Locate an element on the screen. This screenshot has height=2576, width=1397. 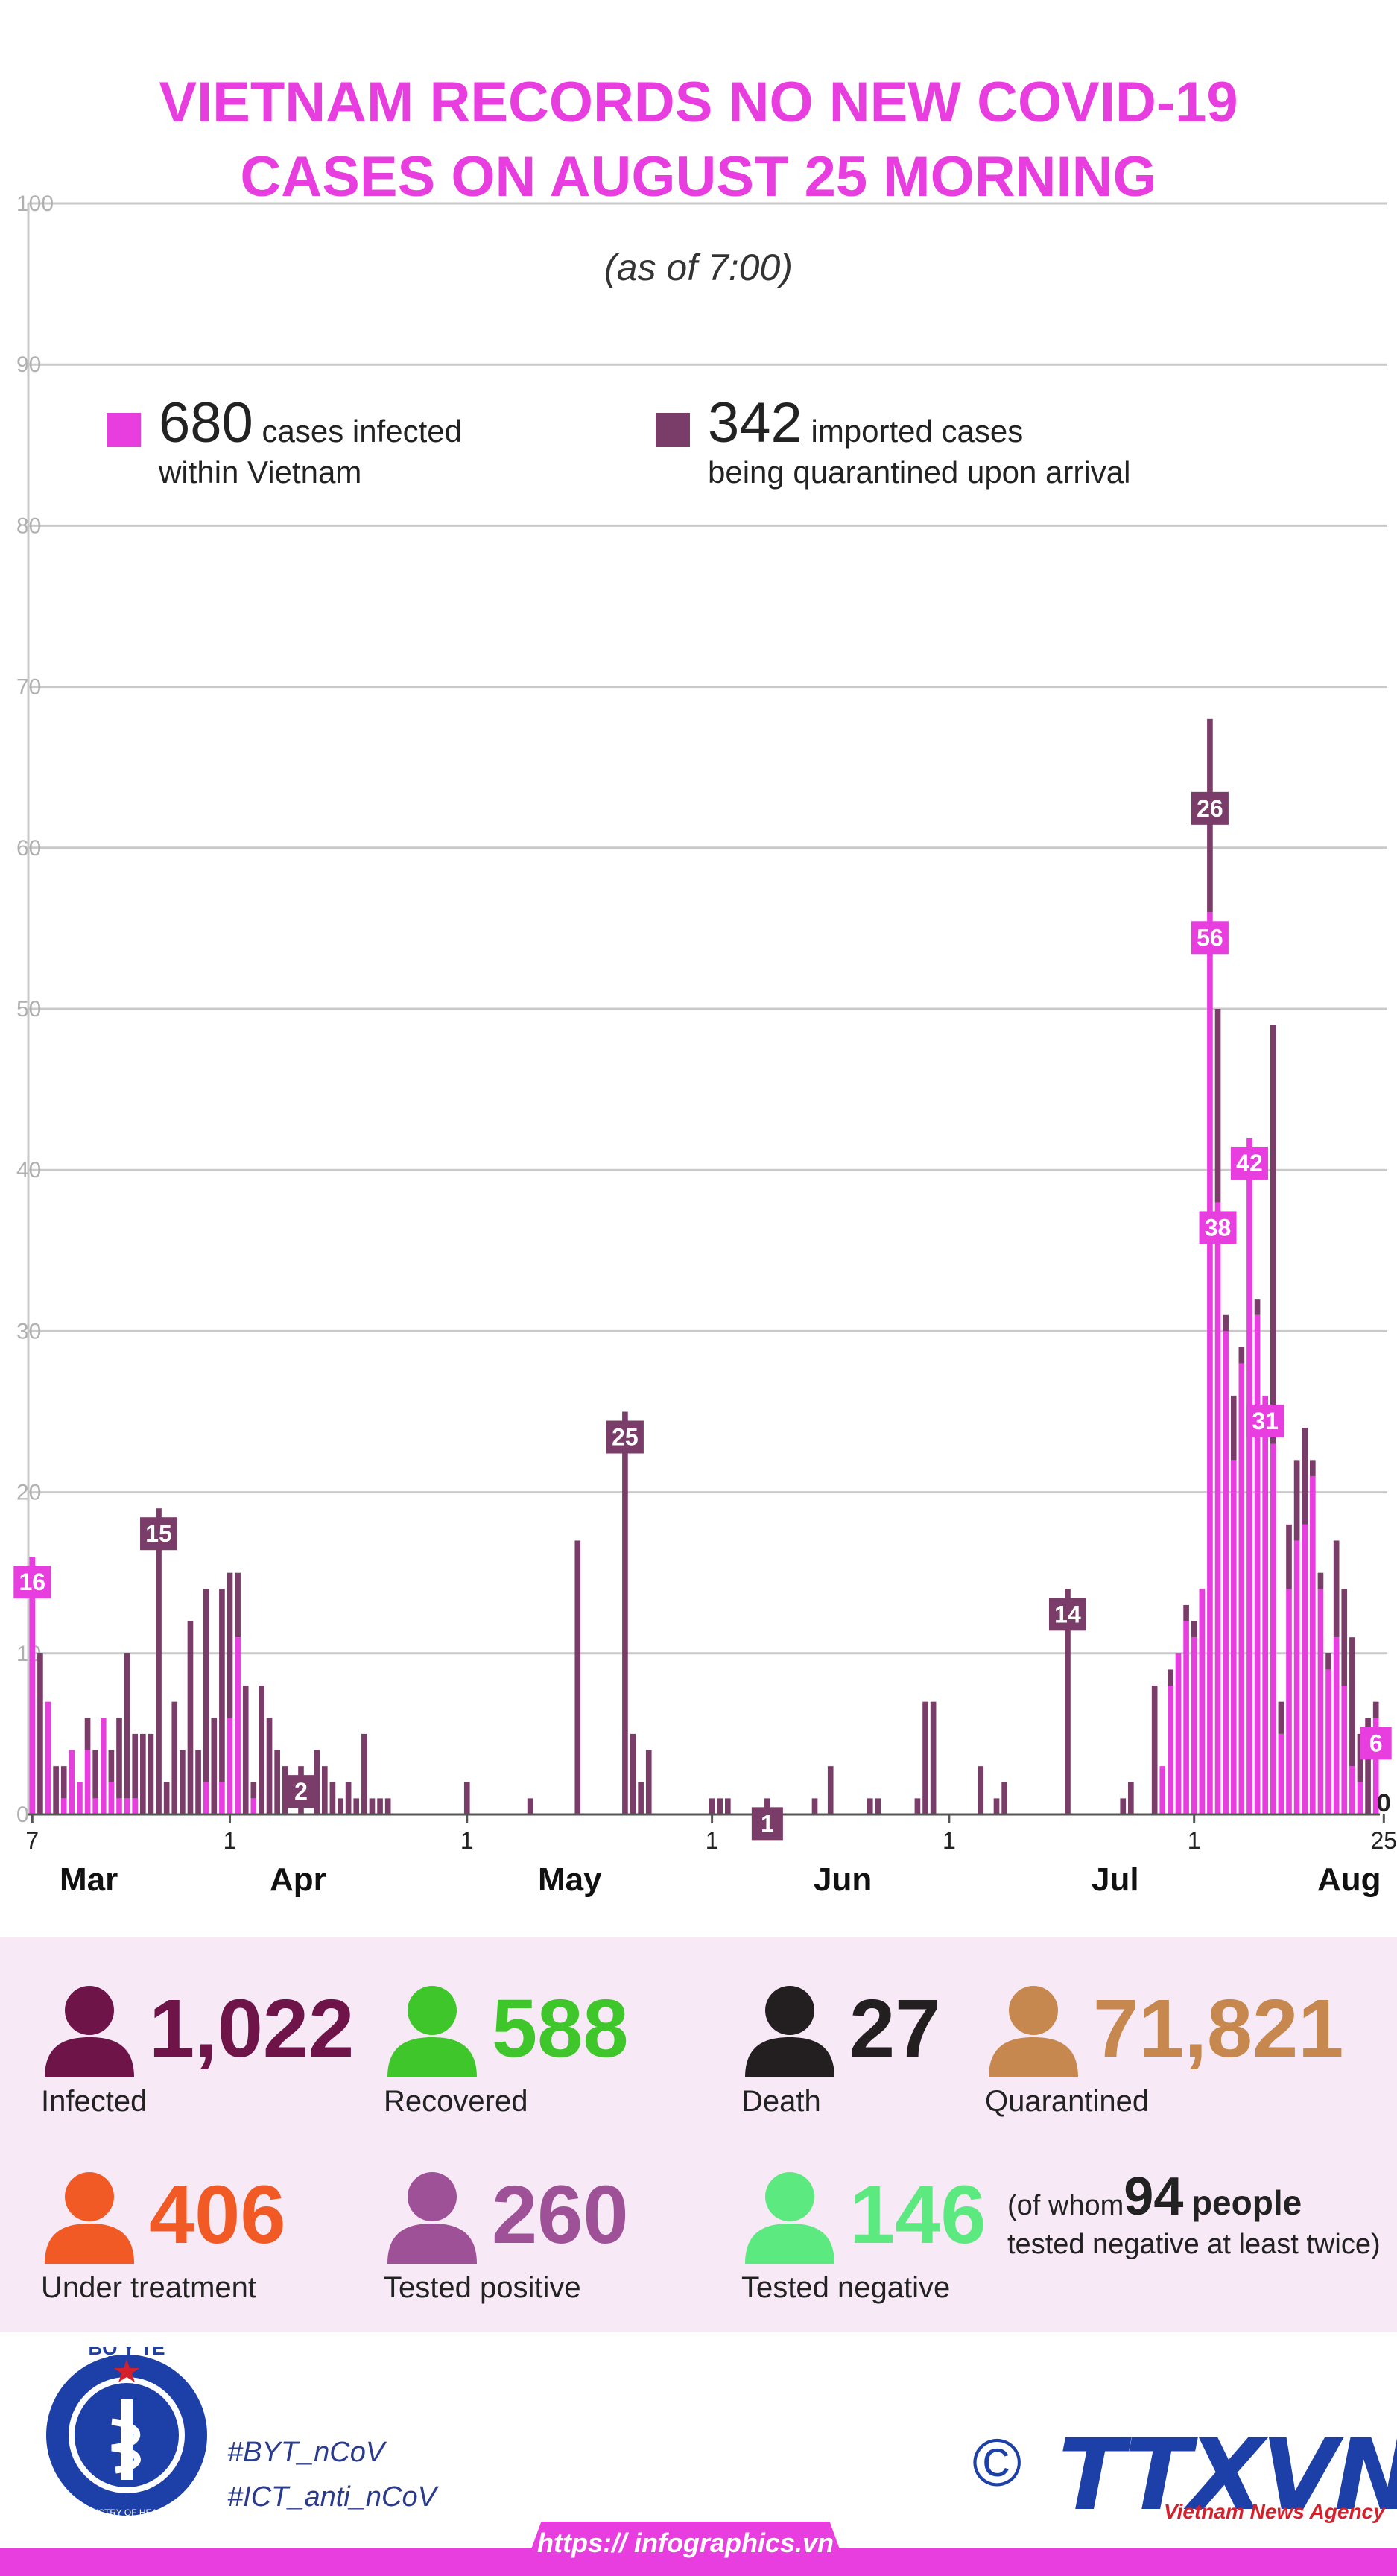
stat-recovered-value: 588 is located at coordinates (560, 2029).